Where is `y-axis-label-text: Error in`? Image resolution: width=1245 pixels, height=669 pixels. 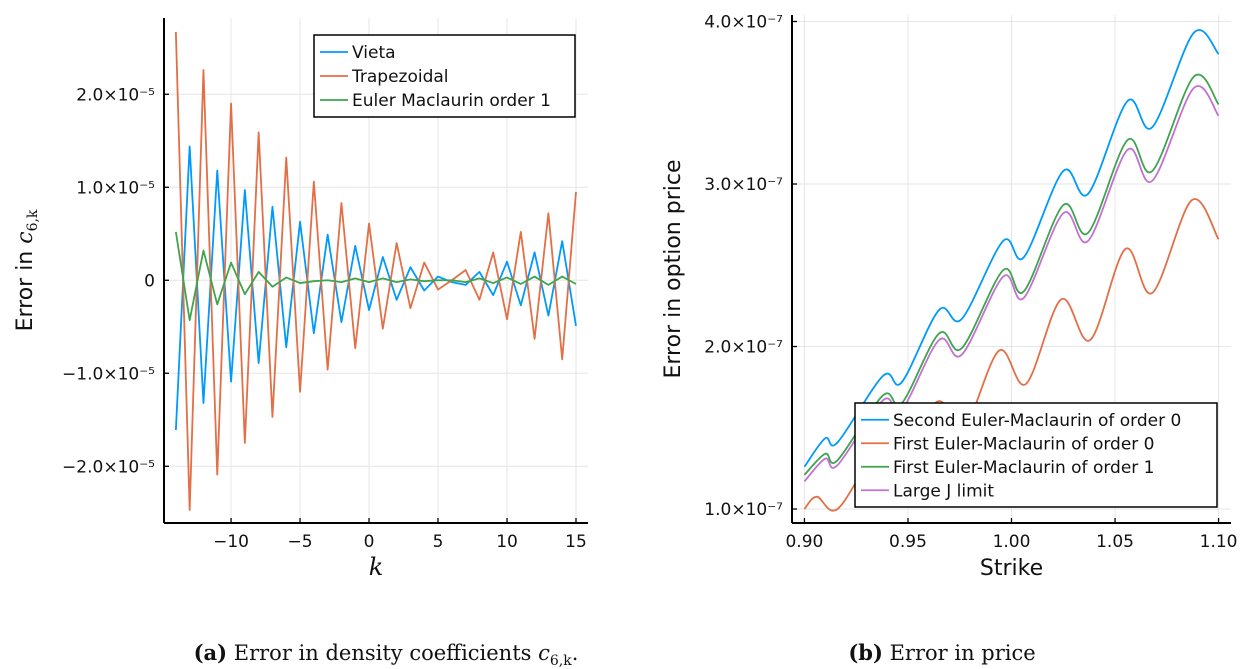
y-axis-label-text: Error in is located at coordinates (25, 288).